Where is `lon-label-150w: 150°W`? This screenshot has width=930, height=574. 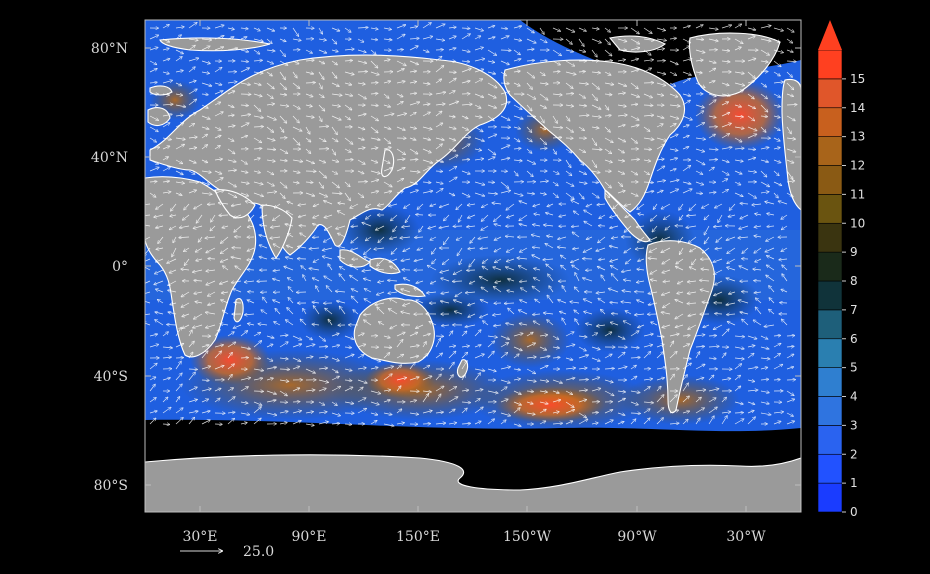
lon-label-150w: 150°W is located at coordinates (527, 537).